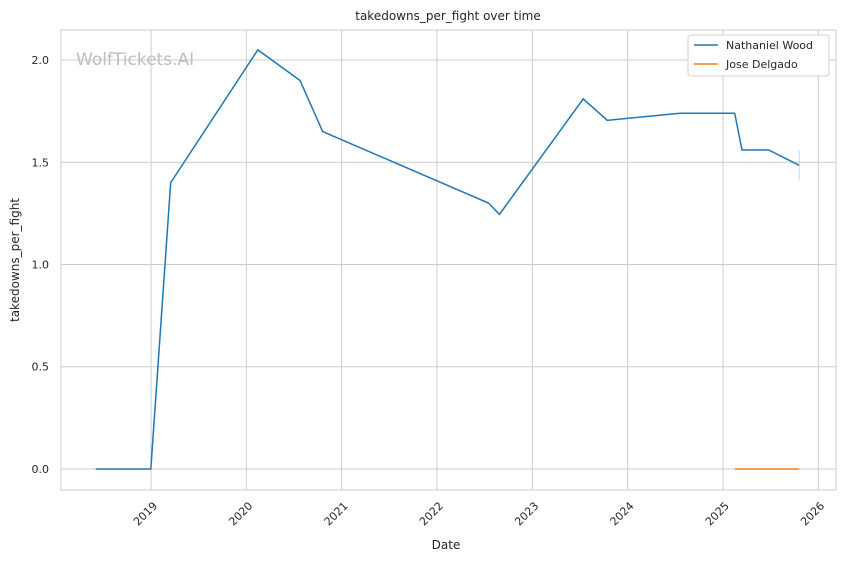 The width and height of the screenshot is (844, 565). Describe the element at coordinates (41, 162) in the screenshot. I see `y-tick-label: 1.5` at that location.